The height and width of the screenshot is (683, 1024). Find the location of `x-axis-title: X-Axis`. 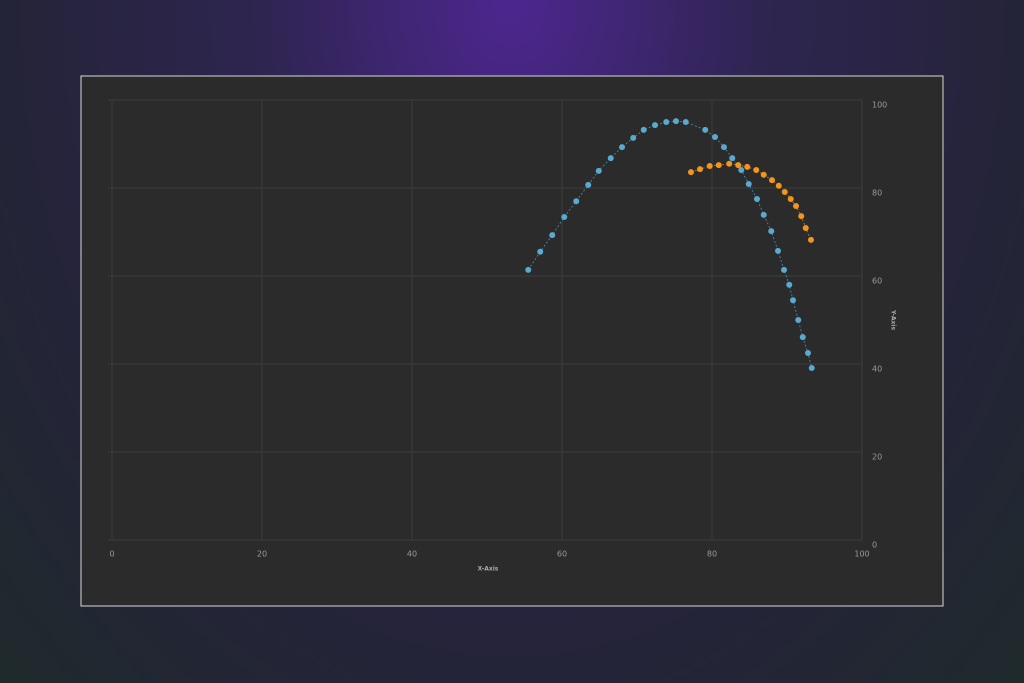

x-axis-title: X-Axis is located at coordinates (488, 569).